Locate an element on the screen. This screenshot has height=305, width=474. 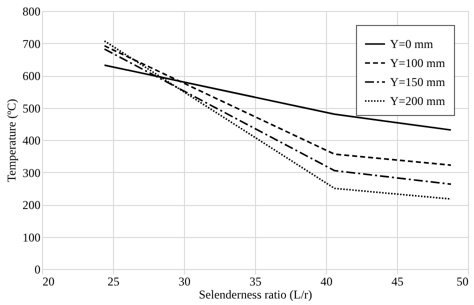
y-tick-label: 300 is located at coordinates (31, 173).